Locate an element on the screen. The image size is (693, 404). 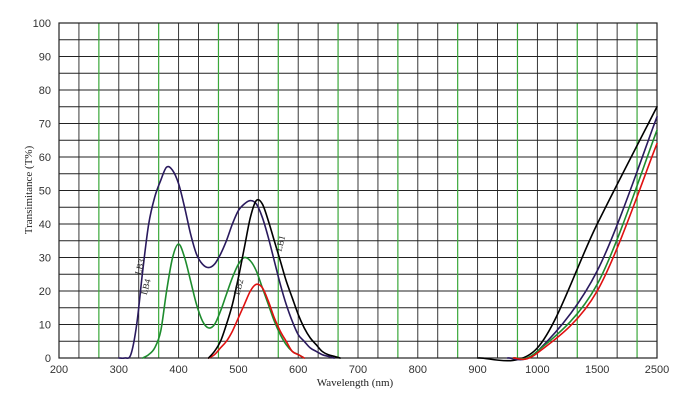
x-tick-label: 200 is located at coordinates (59, 370).